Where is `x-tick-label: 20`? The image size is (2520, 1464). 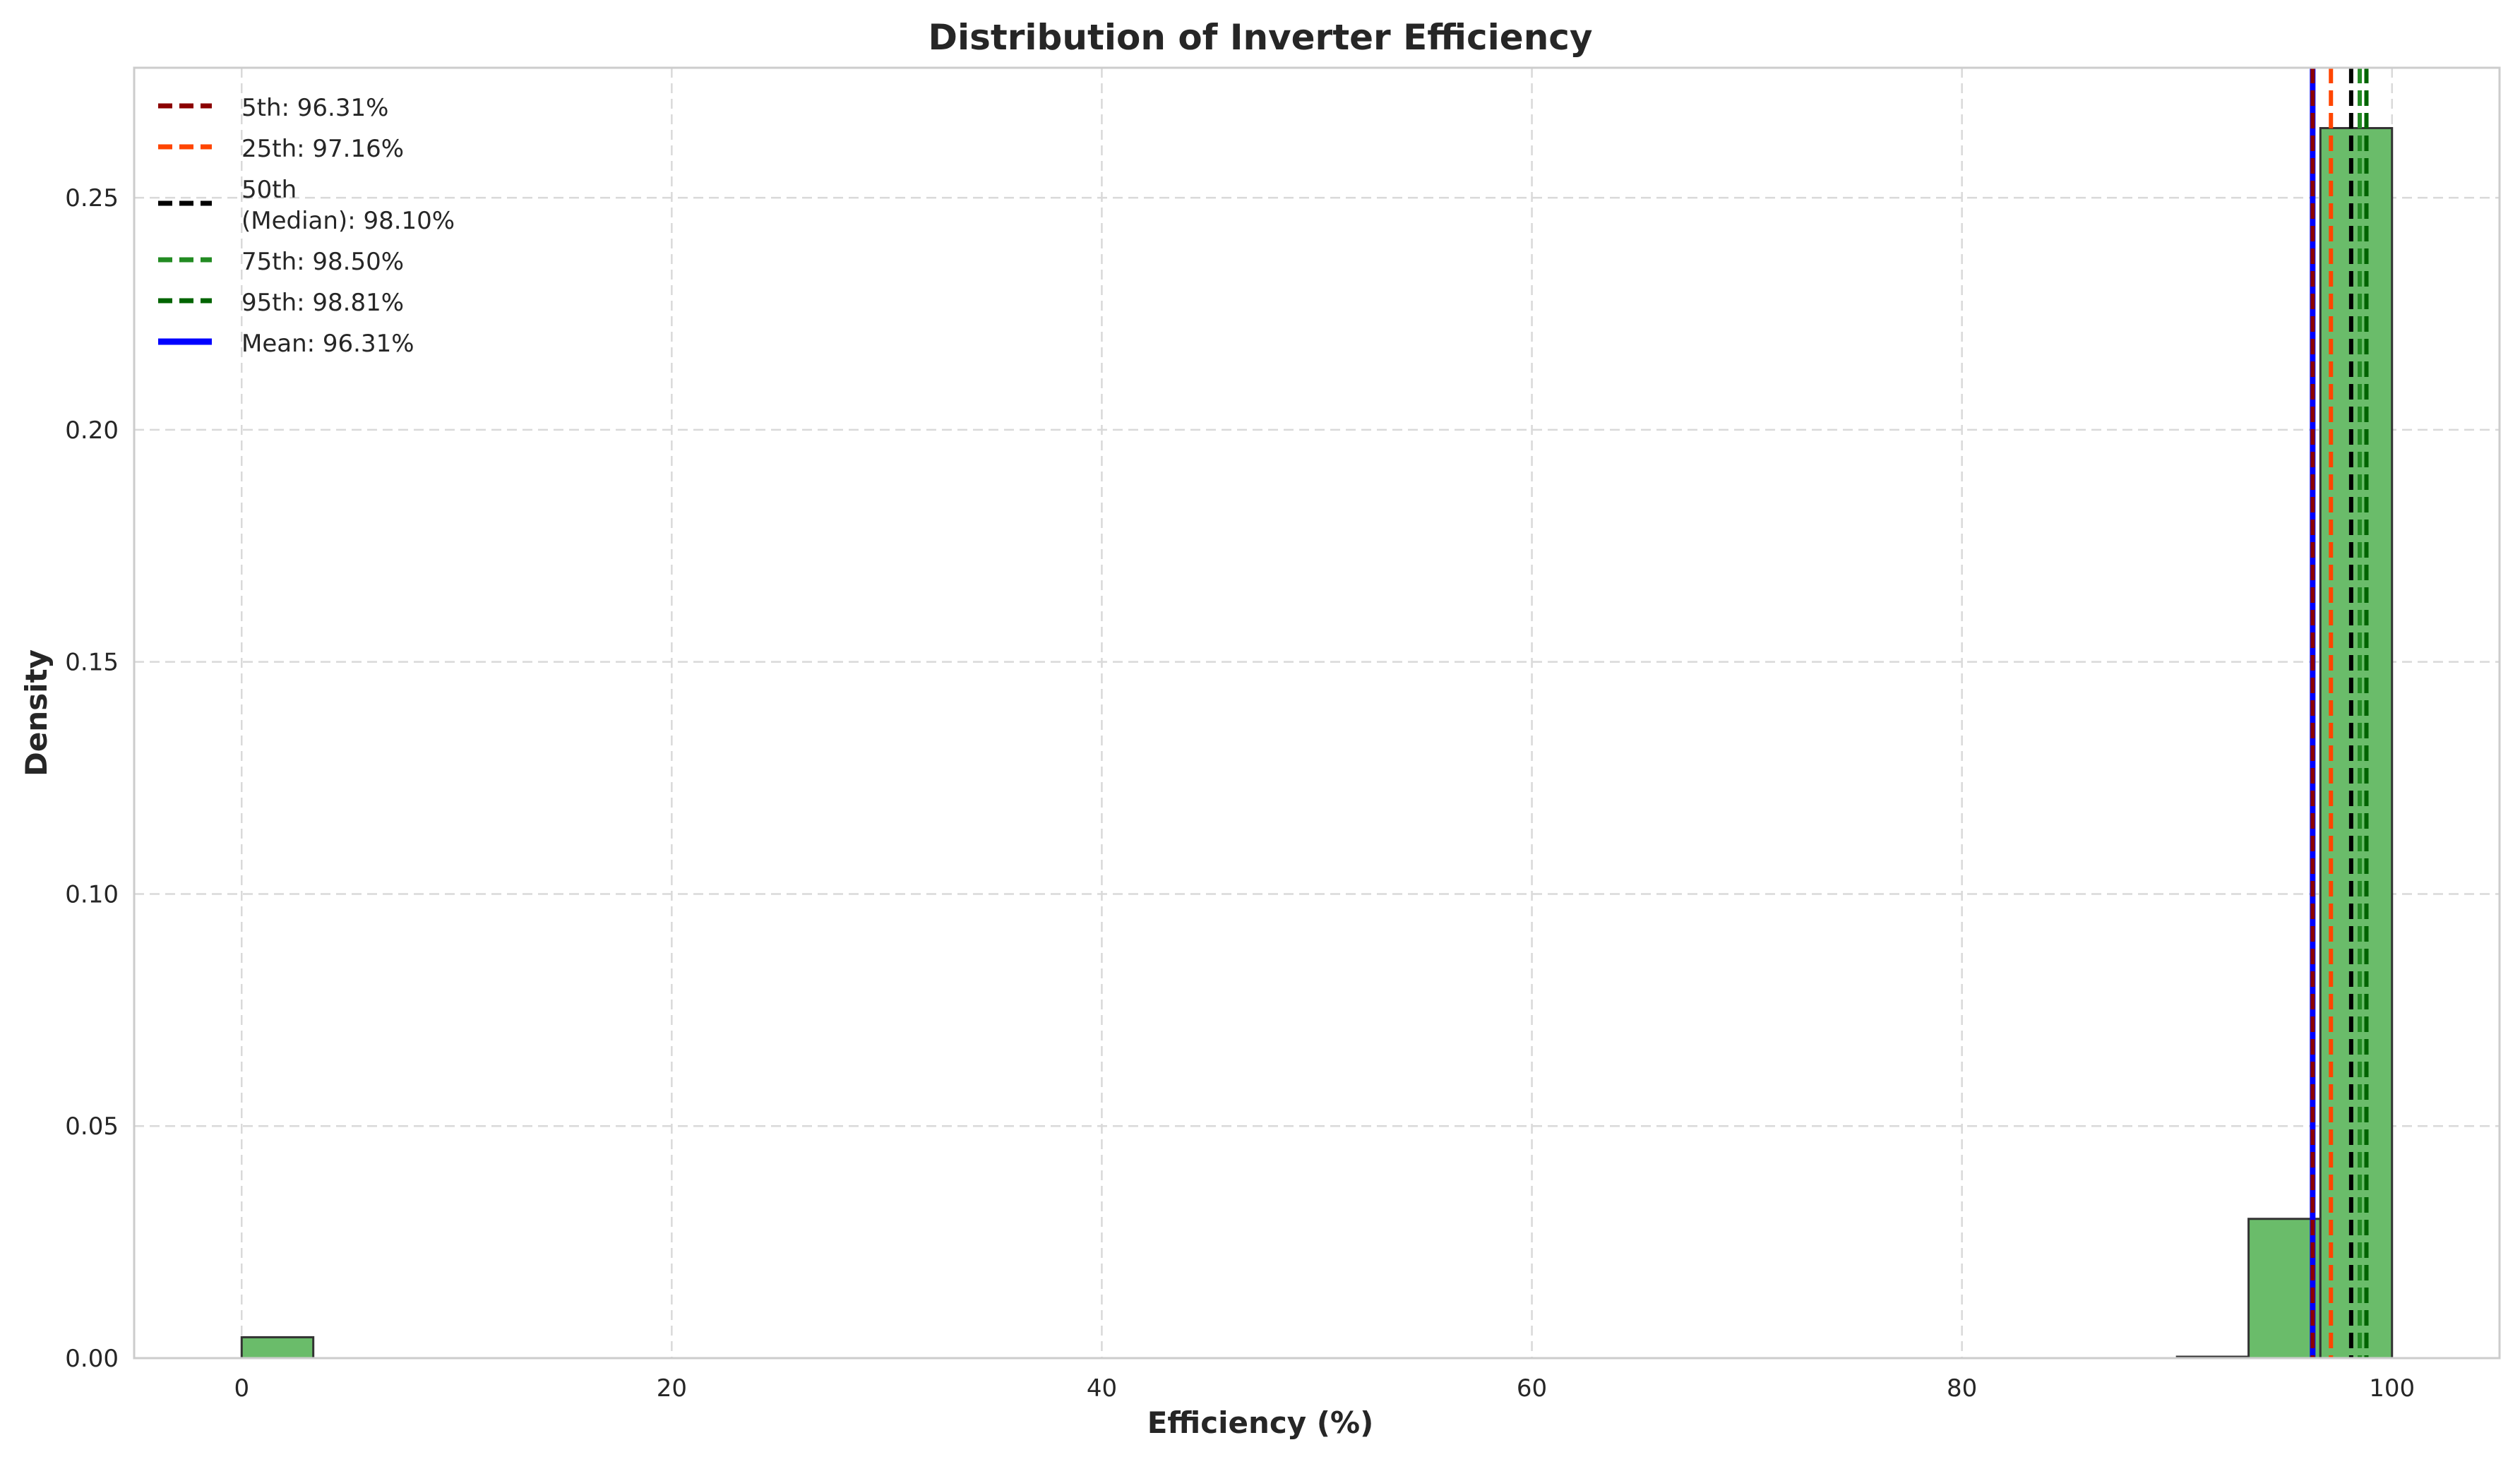
x-tick-label: 20 is located at coordinates (672, 1389).